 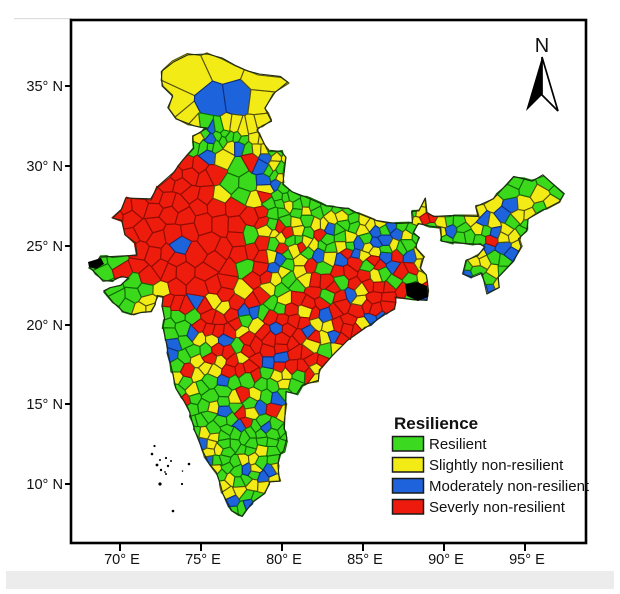 I want to click on svg-text: 20° N, so click(x=44, y=326).